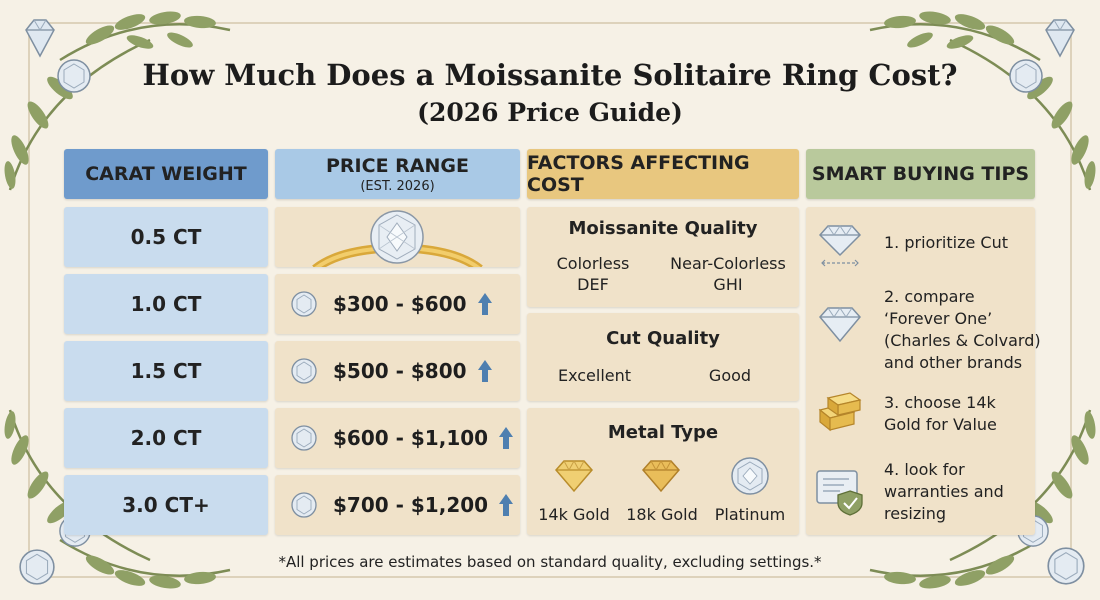 The height and width of the screenshot is (600, 1100). I want to click on factor-metal-type: Metal Type 14k Gold 18k Gold Platinum, so click(663, 471).